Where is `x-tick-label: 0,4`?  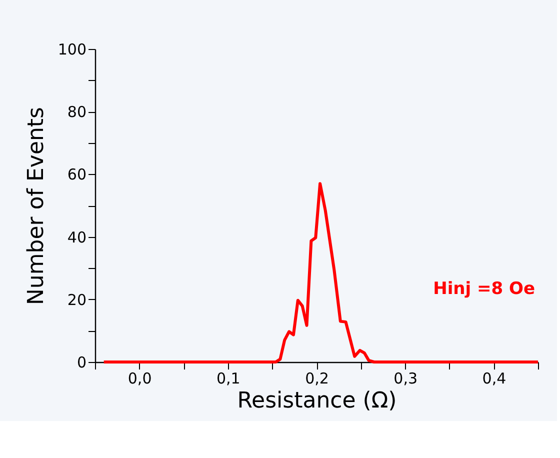
x-tick-label: 0,4 is located at coordinates (494, 379).